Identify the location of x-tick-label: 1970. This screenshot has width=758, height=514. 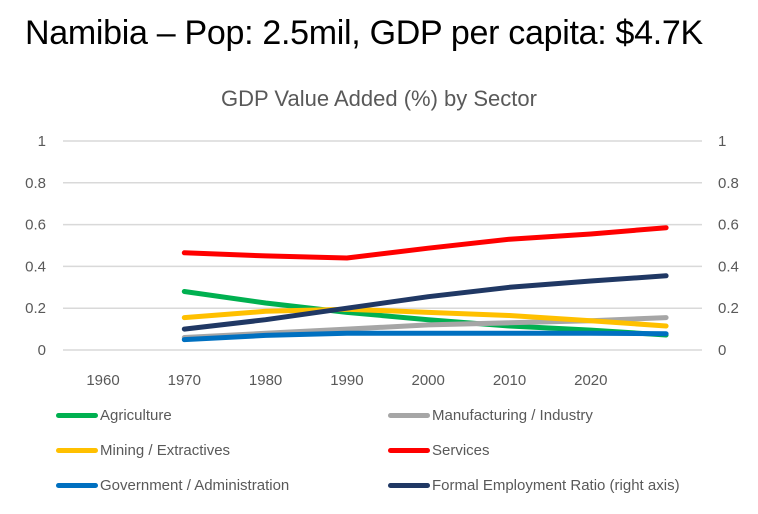
(184, 380).